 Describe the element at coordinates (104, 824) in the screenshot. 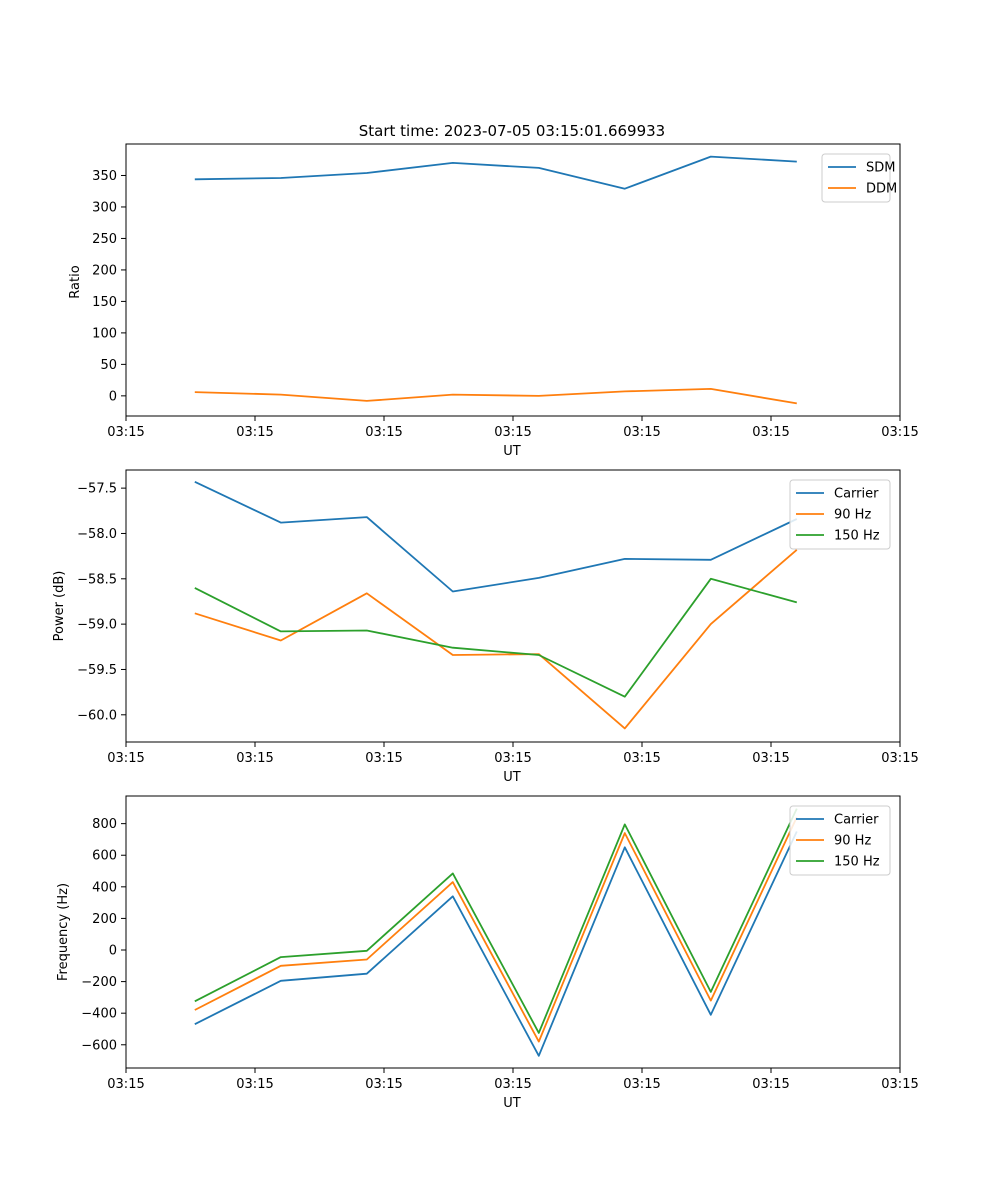

I see `y-tick-label: 800` at that location.